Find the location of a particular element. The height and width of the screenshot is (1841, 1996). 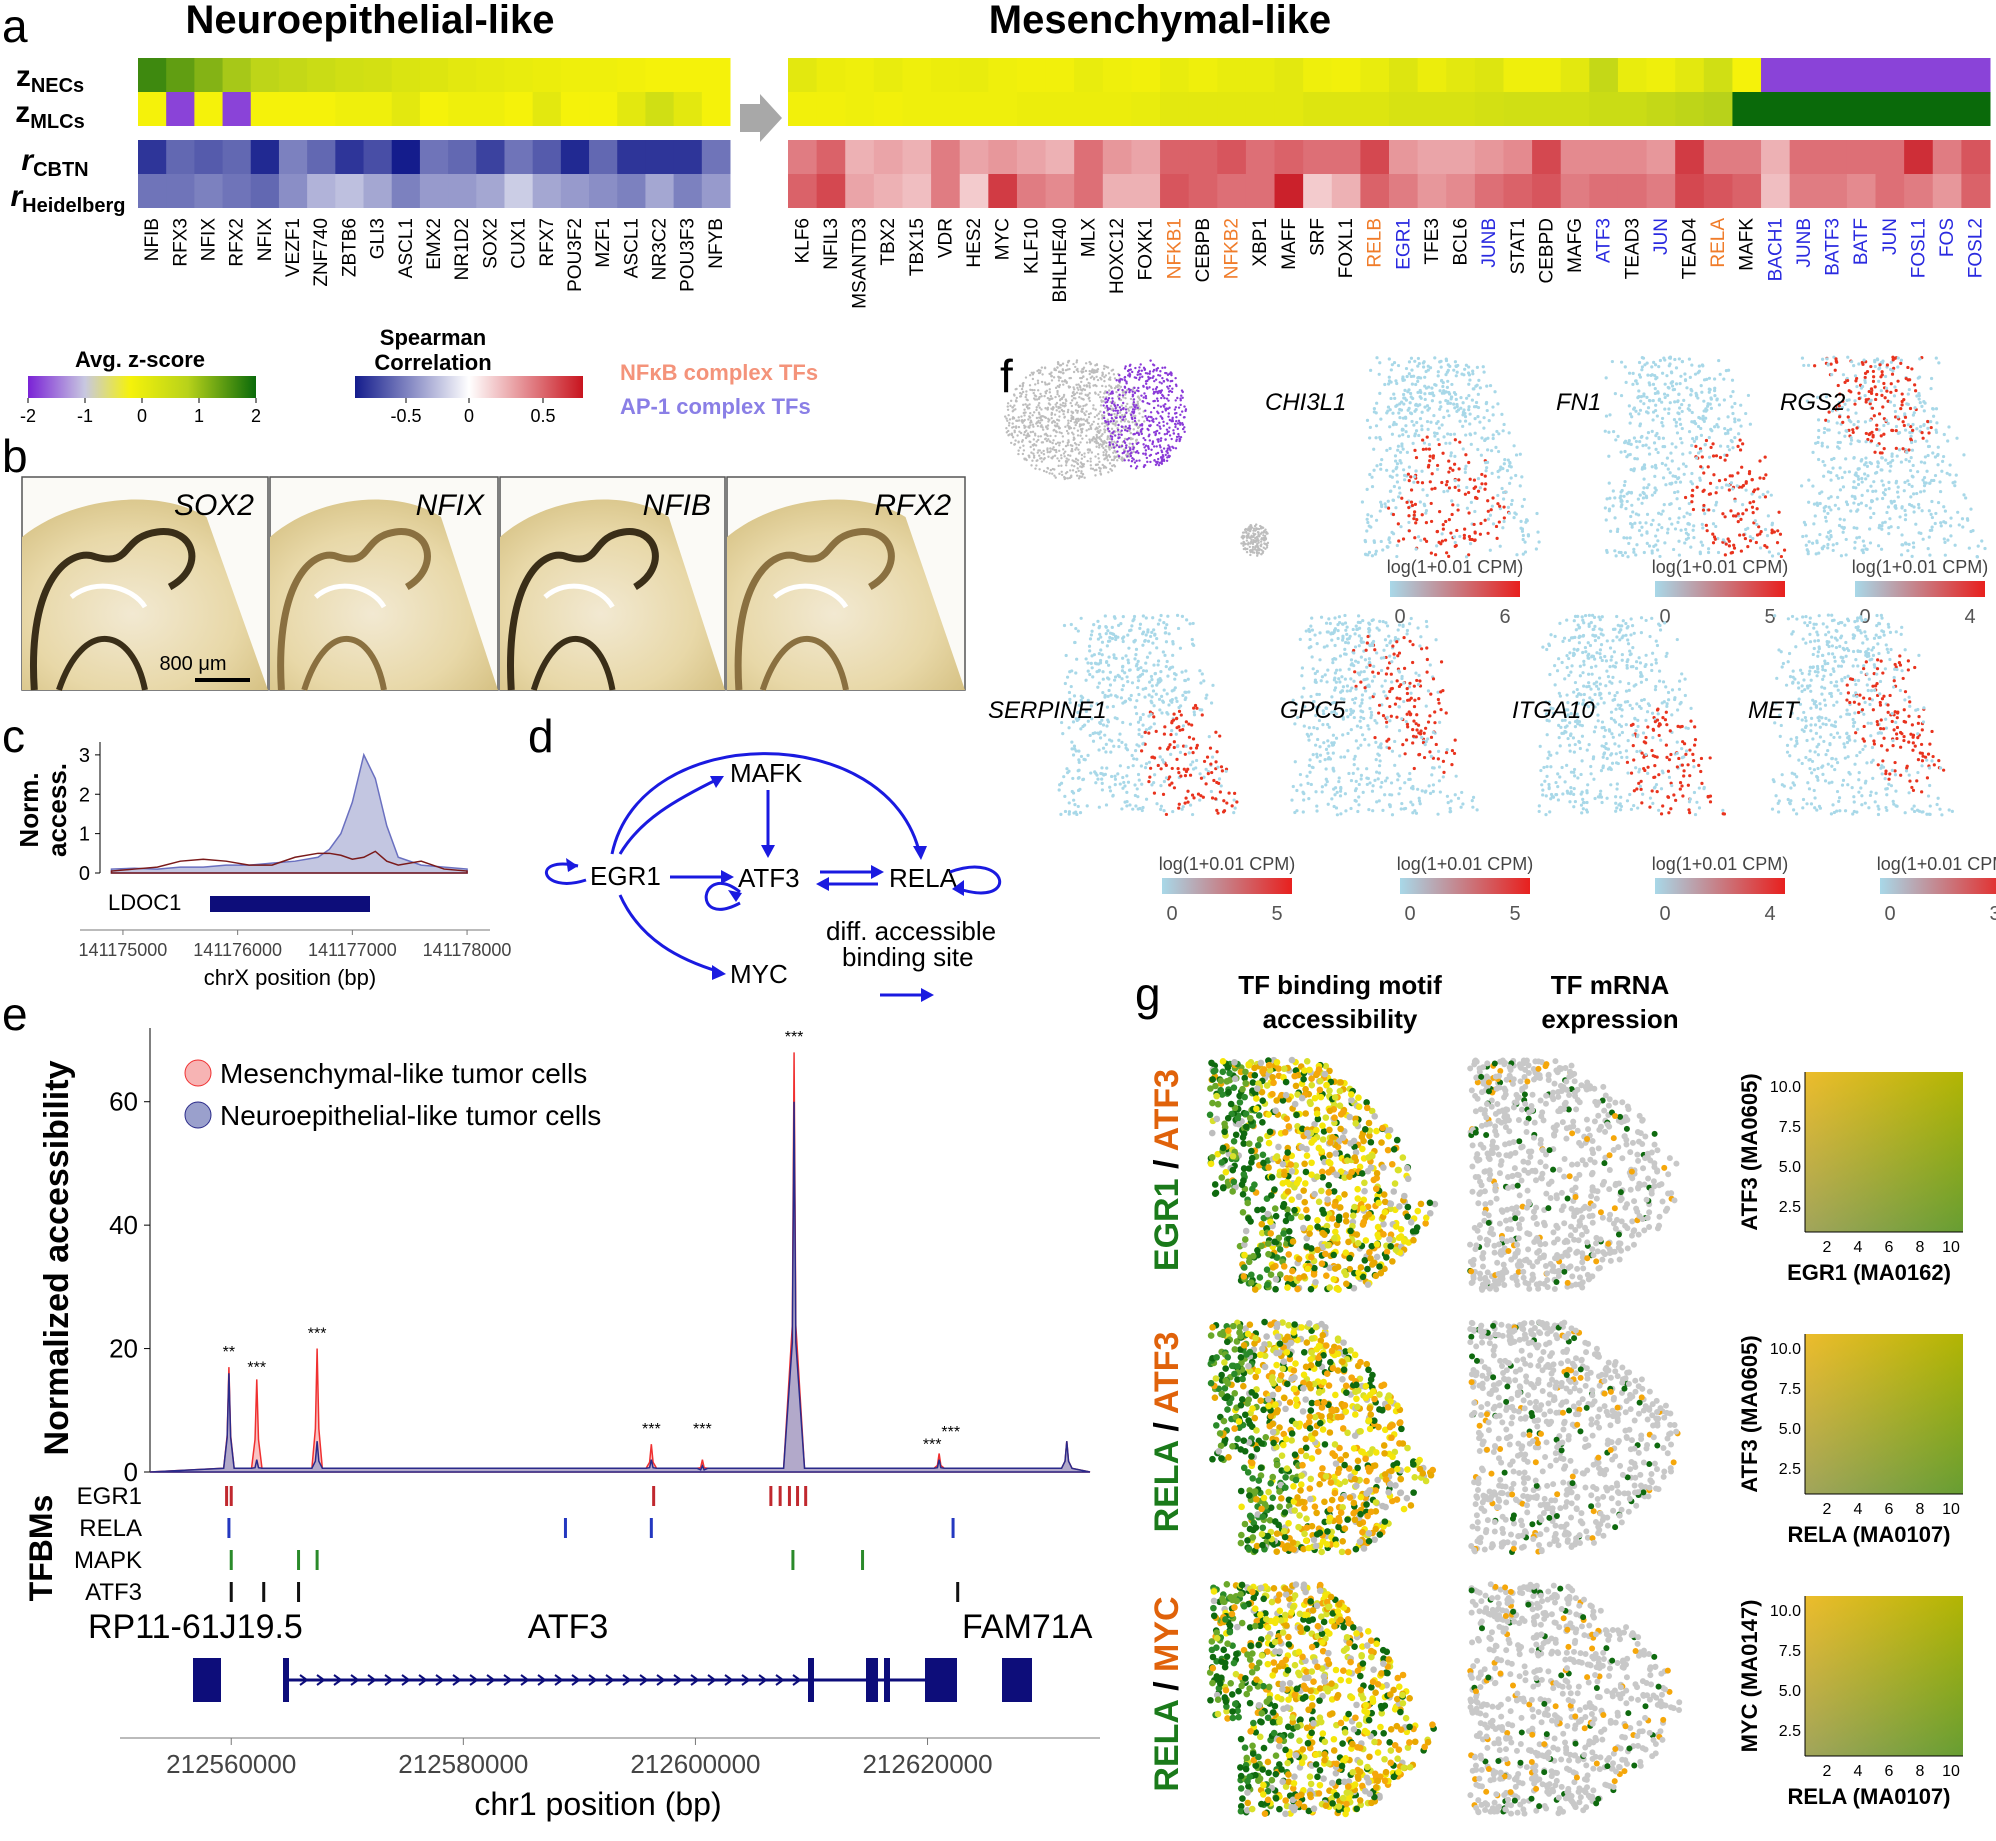

e-strand-arrow is located at coordinates (695, 1680).